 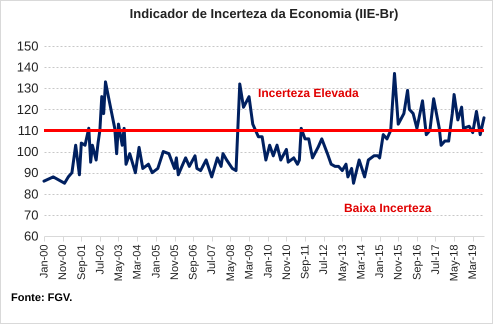 What do you see at coordinates (286, 262) in the screenshot?
I see `x-tick-label: Nov-10` at bounding box center [286, 262].